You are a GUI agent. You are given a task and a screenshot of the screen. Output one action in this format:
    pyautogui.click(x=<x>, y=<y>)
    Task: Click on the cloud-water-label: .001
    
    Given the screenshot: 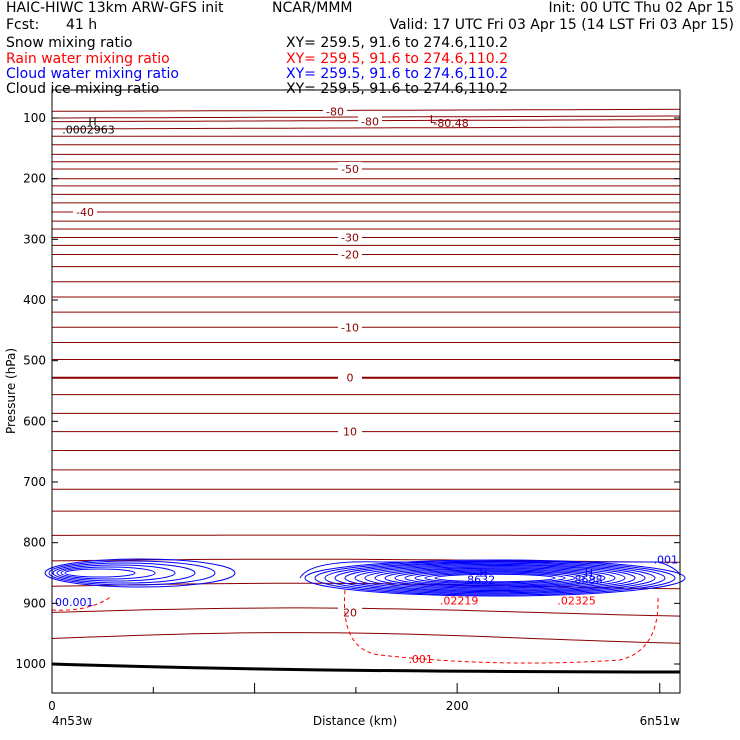 What is the action you would take?
    pyautogui.click(x=666, y=560)
    